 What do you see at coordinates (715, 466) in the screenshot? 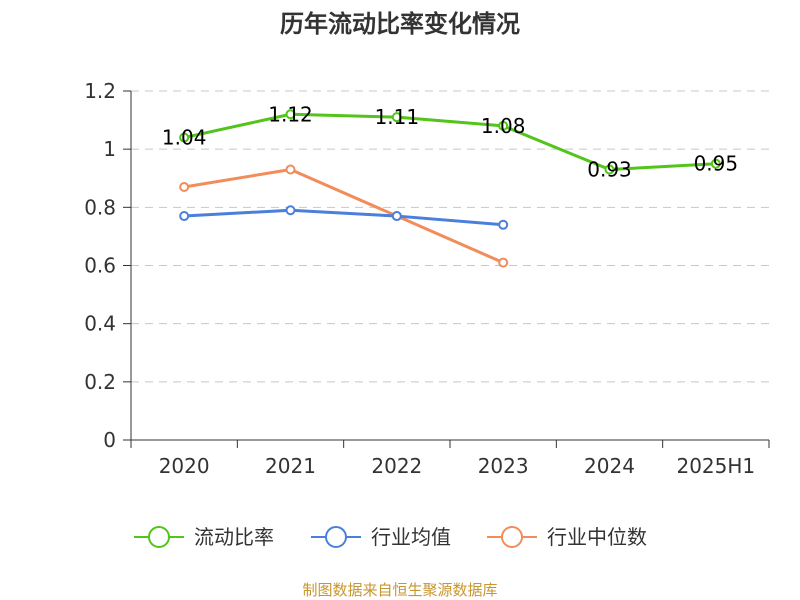
I see `x-tick-label: 2025H1` at bounding box center [715, 466].